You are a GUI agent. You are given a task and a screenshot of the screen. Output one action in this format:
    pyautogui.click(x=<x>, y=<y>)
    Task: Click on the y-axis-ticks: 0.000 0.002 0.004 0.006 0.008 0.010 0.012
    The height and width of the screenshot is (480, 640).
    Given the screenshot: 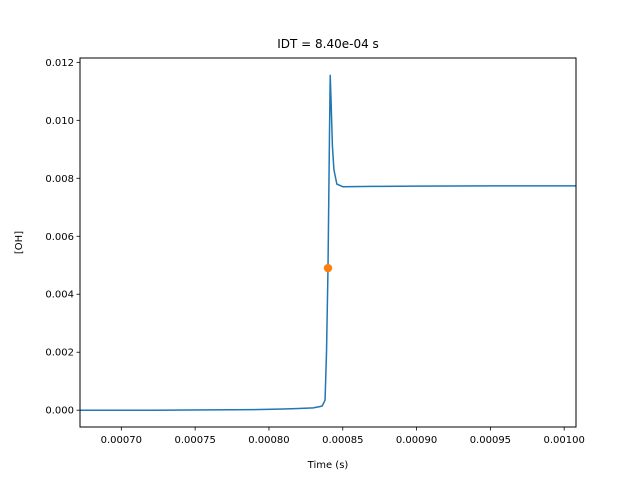 What is the action you would take?
    pyautogui.click(x=62, y=237)
    